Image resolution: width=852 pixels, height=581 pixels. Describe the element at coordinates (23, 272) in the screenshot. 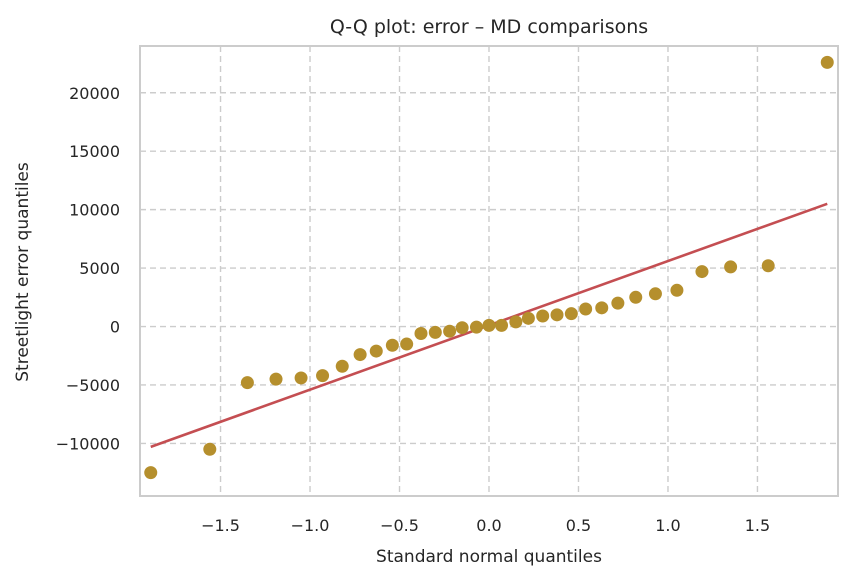

I see `y-axis-label: Streetlight error quantiles` at that location.